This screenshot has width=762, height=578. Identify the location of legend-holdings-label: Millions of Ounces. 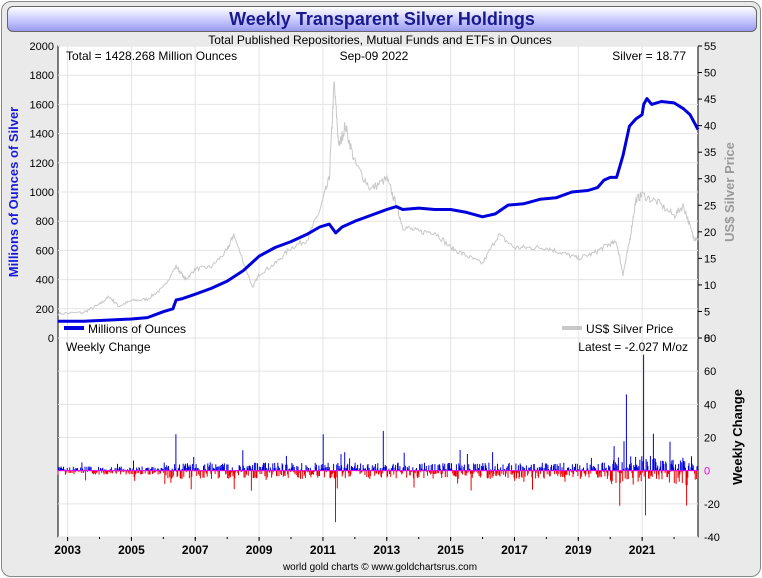
(137, 329).